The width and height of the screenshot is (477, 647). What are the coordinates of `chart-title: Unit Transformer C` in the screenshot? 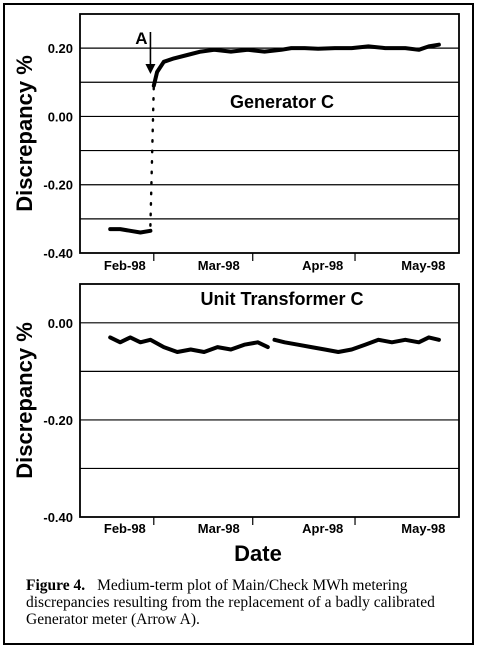 It's located at (281, 299).